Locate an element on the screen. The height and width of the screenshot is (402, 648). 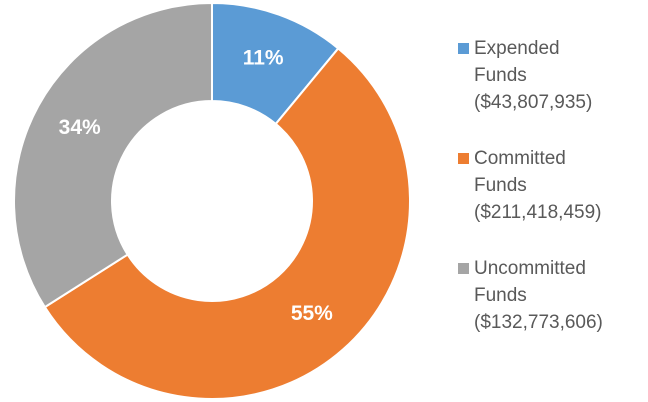
legend-entry: Uncommitted Funds ($132,773,606) is located at coordinates (545, 295).